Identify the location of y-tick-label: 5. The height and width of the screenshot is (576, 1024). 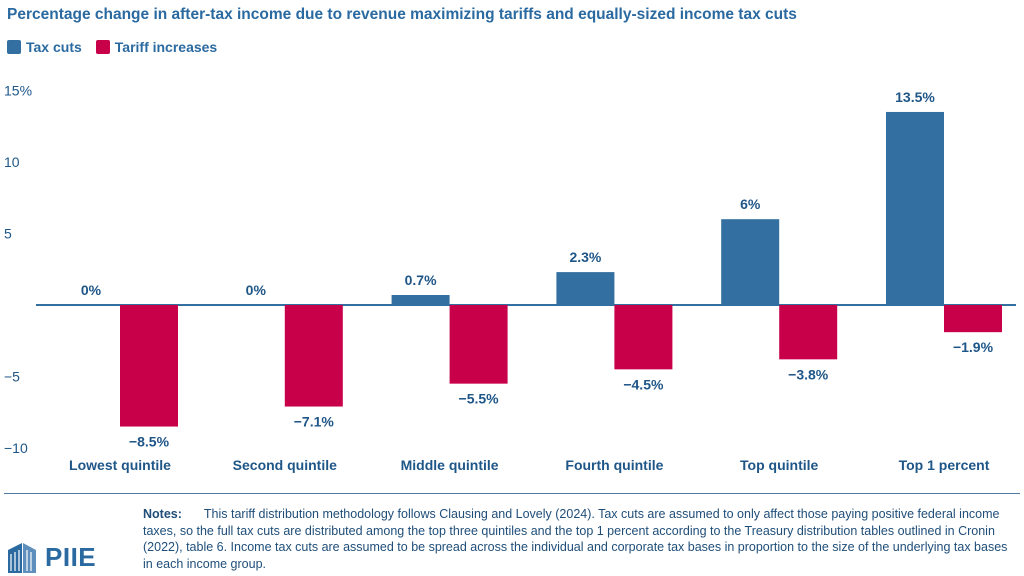
(8, 234).